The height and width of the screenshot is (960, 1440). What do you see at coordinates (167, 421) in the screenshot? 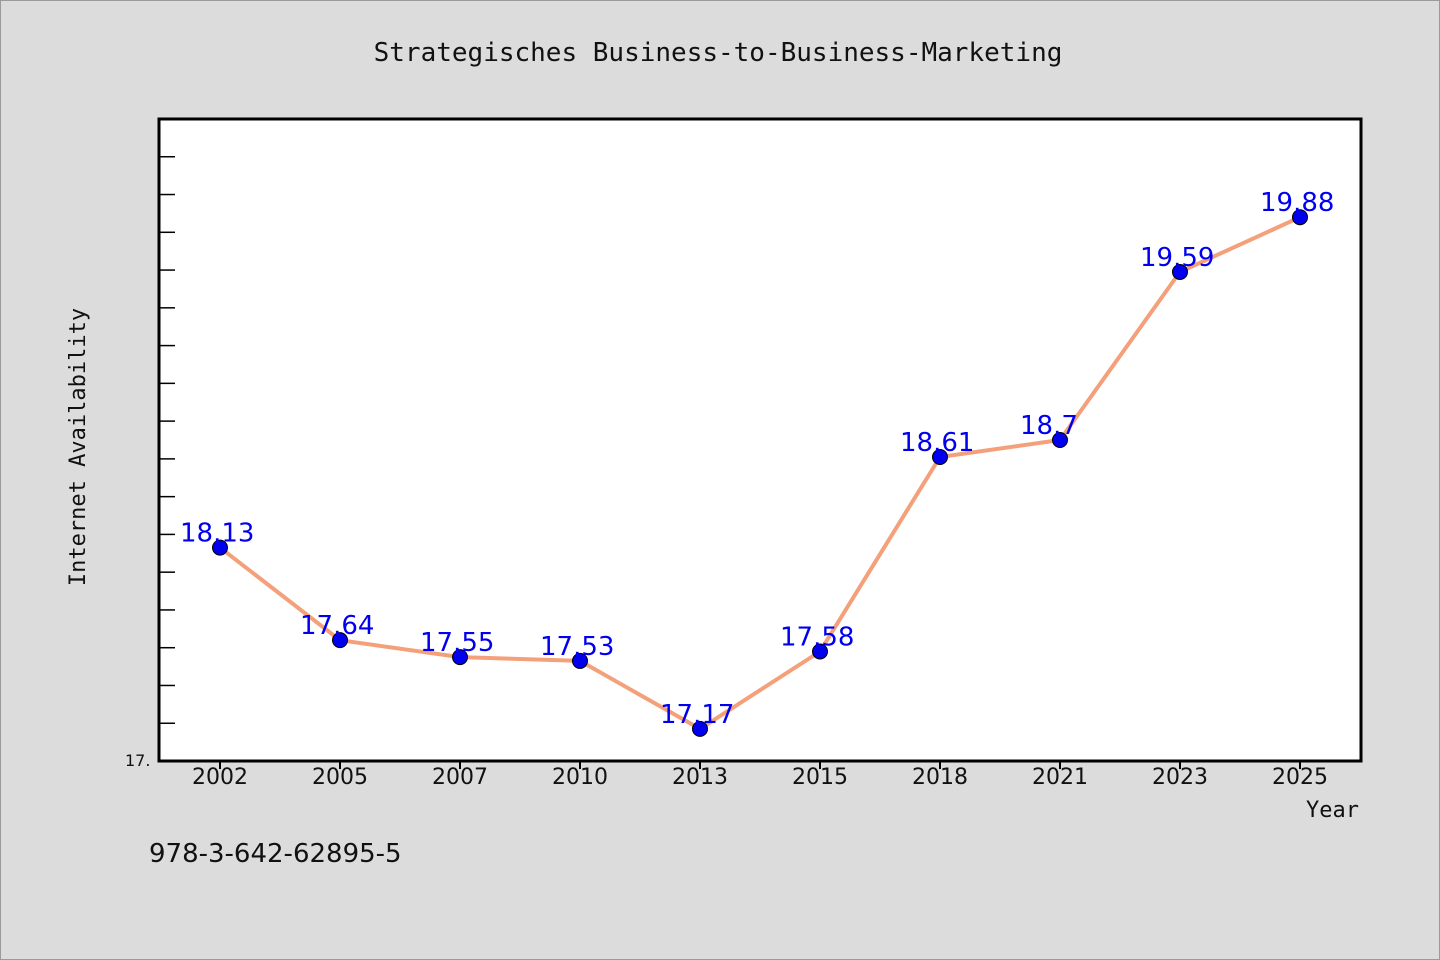
I see `y-axis-ticks` at bounding box center [167, 421].